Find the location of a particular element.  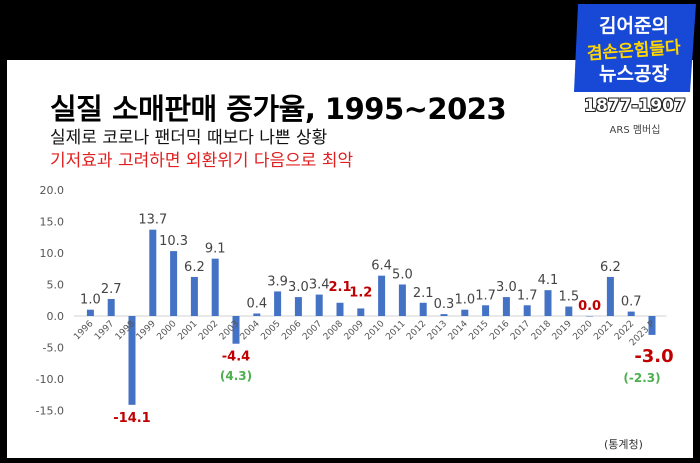

bar-value-label: 9.1 is located at coordinates (215, 249).